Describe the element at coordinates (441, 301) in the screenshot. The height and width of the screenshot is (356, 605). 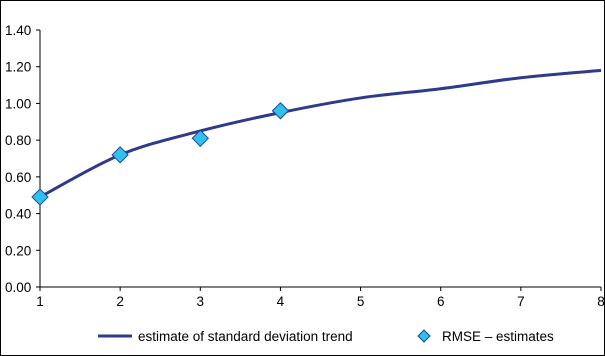
I see `x-tick-label: 6` at that location.